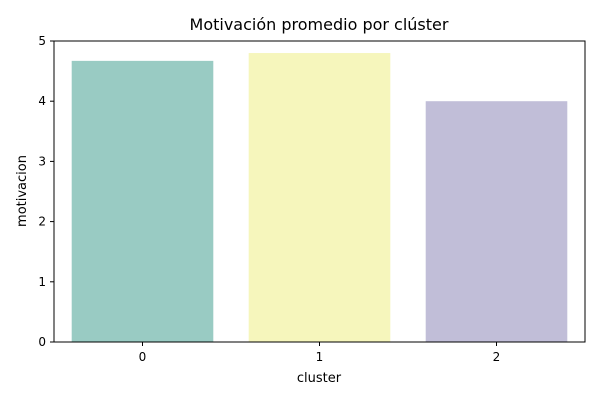 The width and height of the screenshot is (600, 400). Describe the element at coordinates (42, 222) in the screenshot. I see `y-tick-label: 2` at that location.